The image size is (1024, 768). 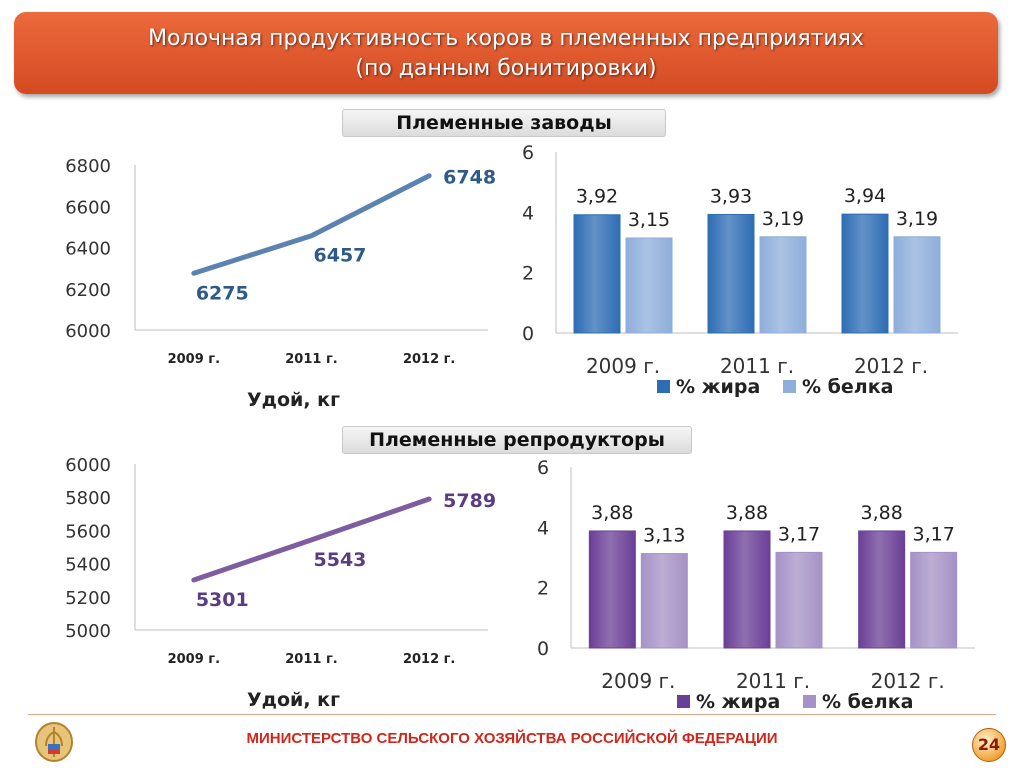 What do you see at coordinates (88, 290) in the screenshot?
I see `line1-ytick: 6200` at bounding box center [88, 290].